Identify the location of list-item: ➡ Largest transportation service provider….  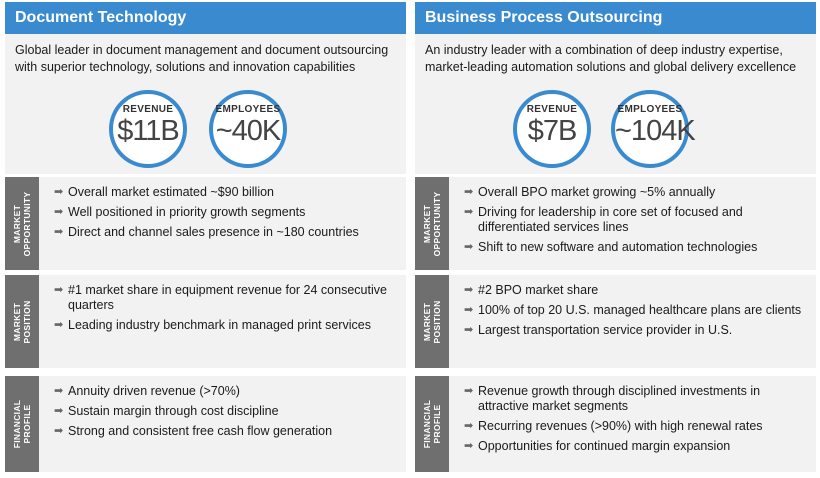
(598, 330).